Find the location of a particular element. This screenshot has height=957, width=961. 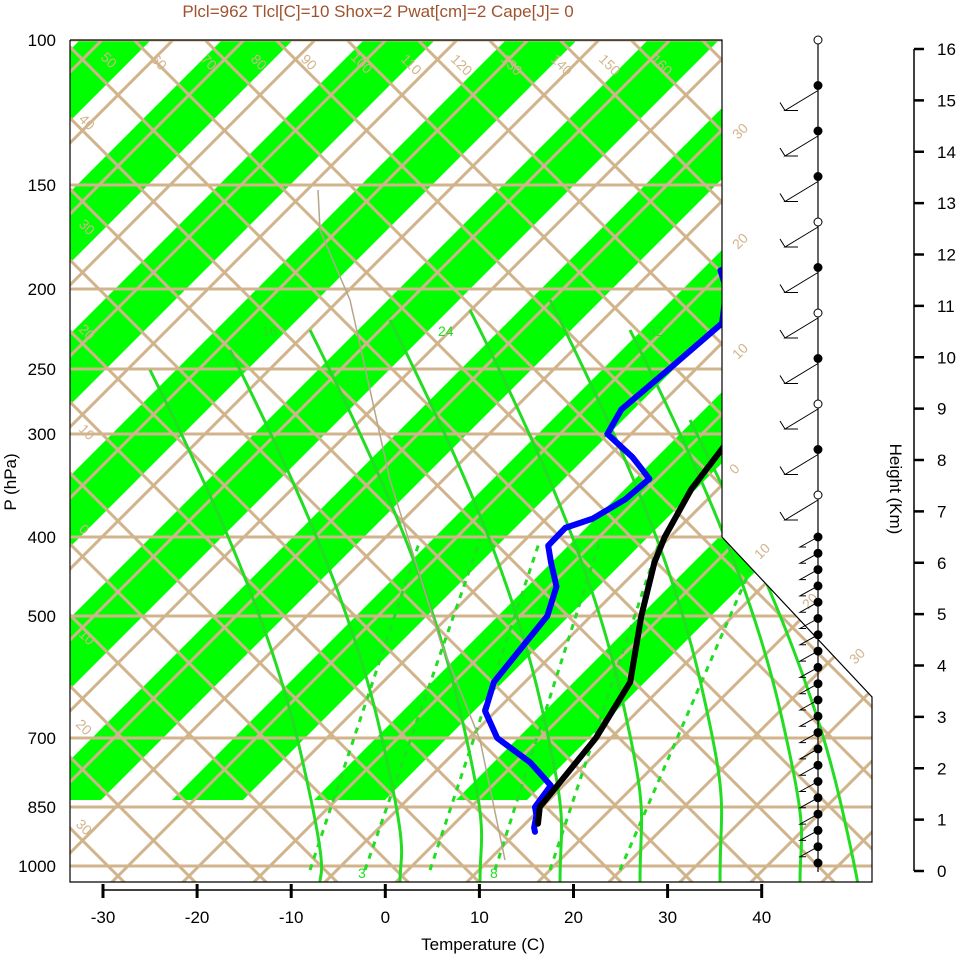

y-axis-title: P (hPa) is located at coordinates (10, 481).